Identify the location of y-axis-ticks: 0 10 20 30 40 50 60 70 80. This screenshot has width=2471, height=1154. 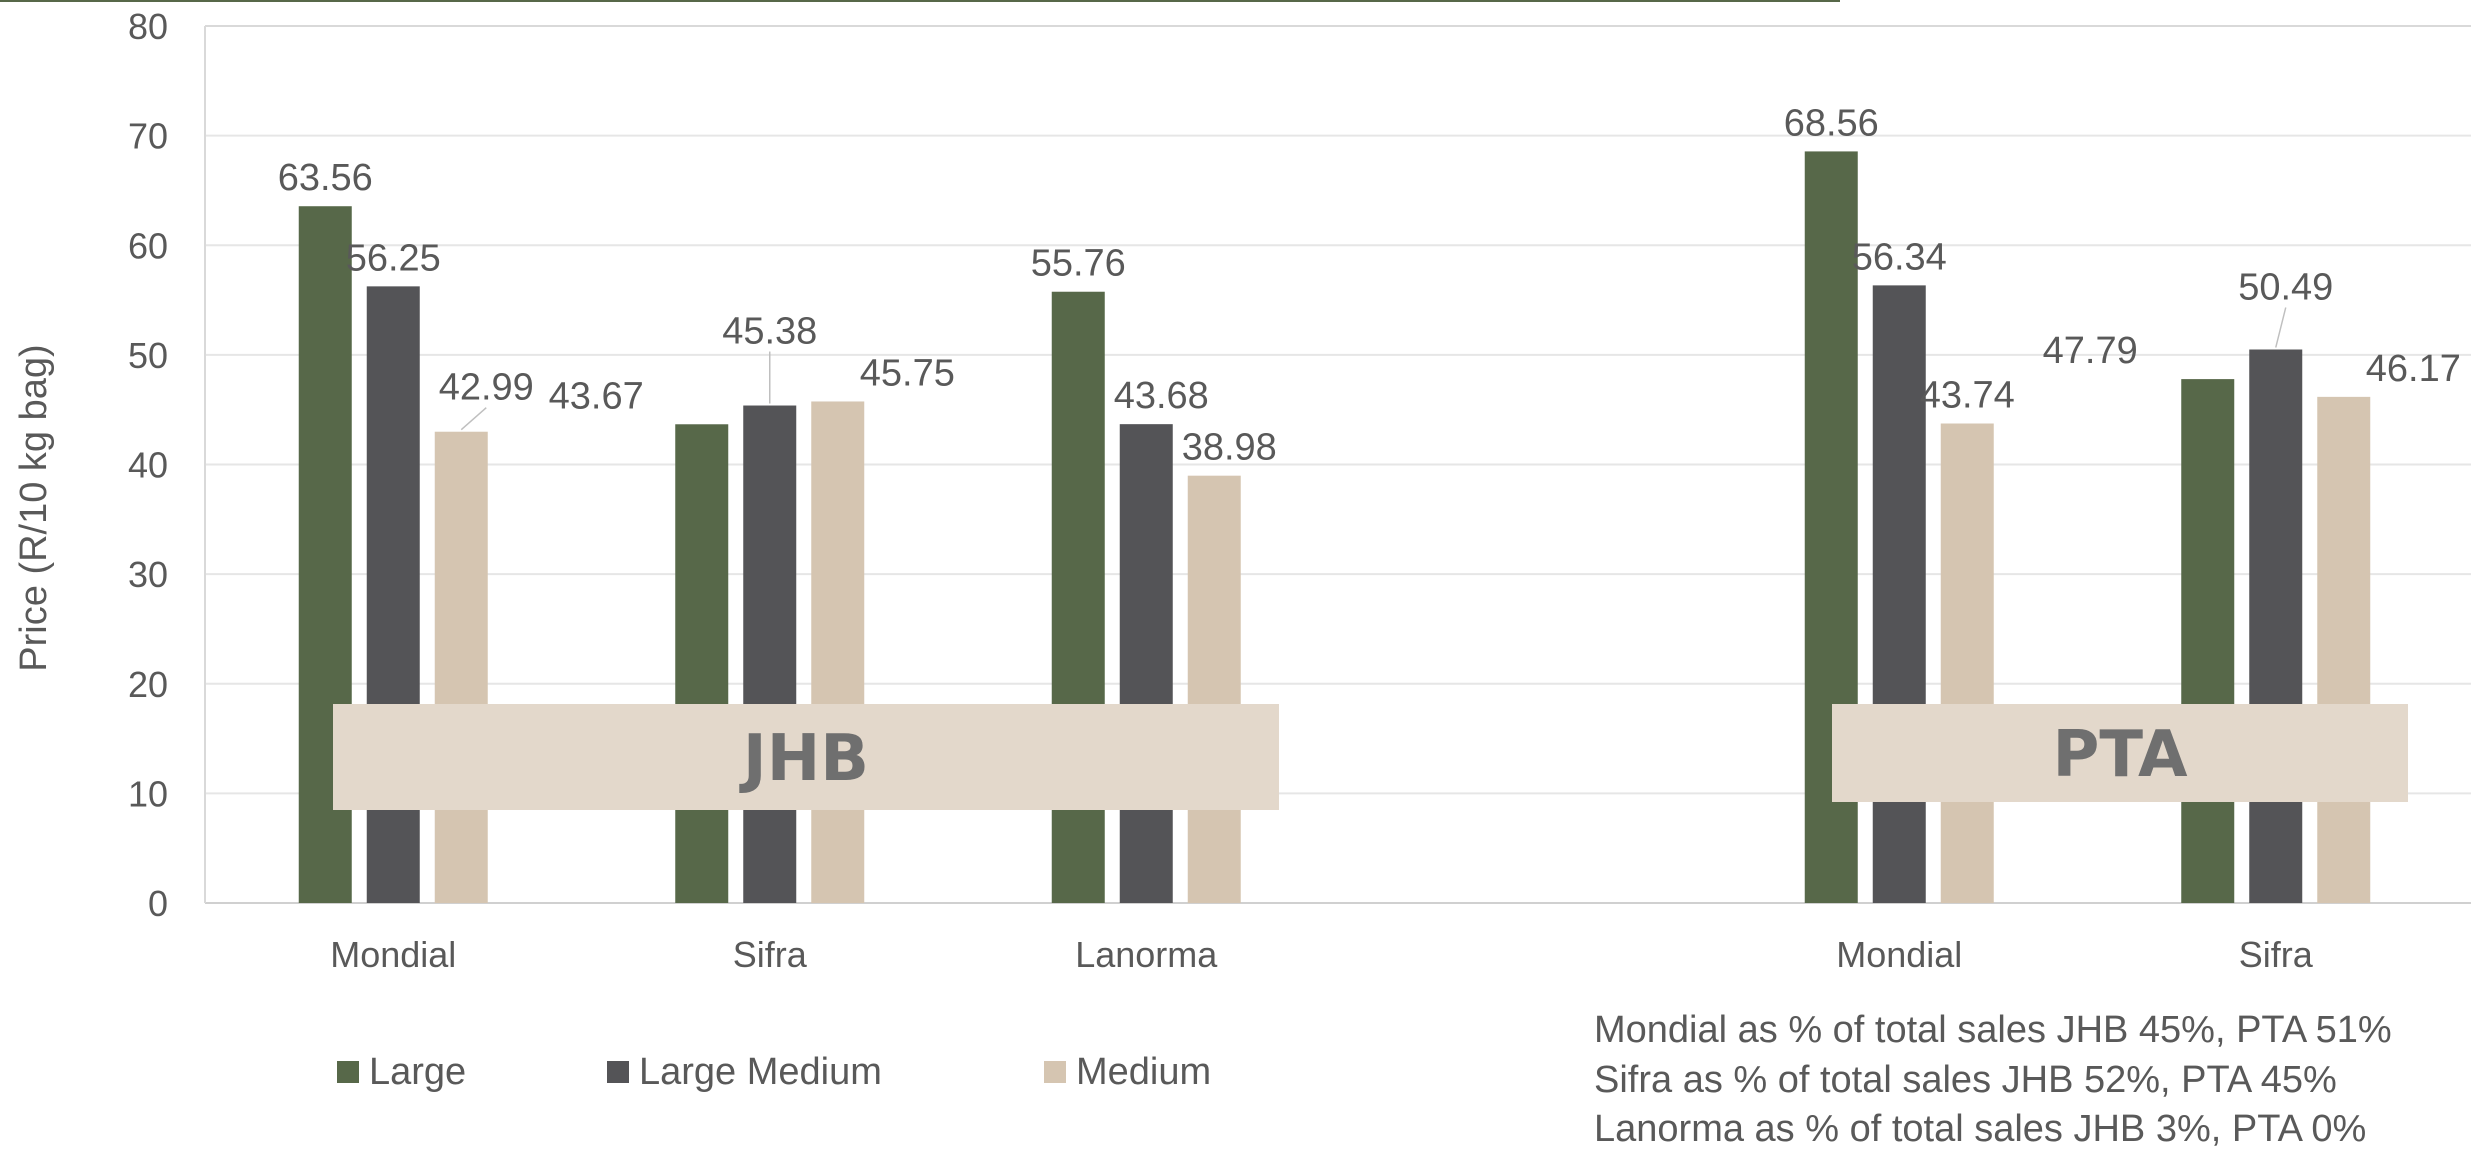
(148, 465).